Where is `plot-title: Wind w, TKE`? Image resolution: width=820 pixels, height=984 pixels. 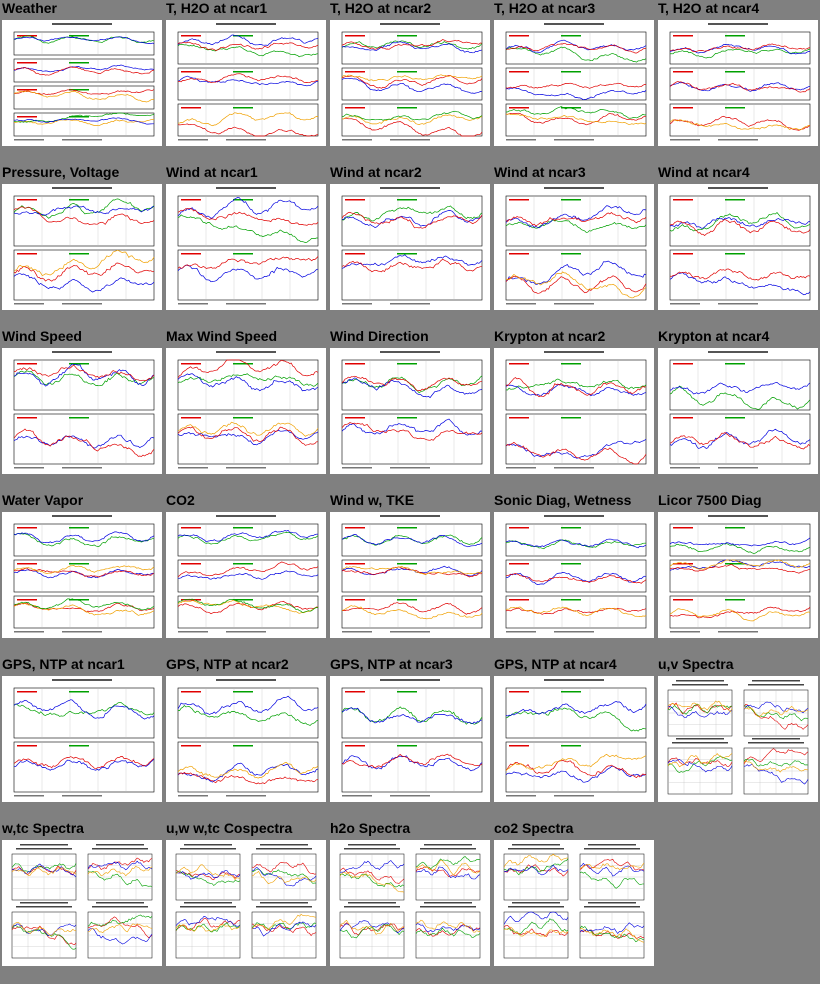
plot-title: Wind w, TKE is located at coordinates (372, 500).